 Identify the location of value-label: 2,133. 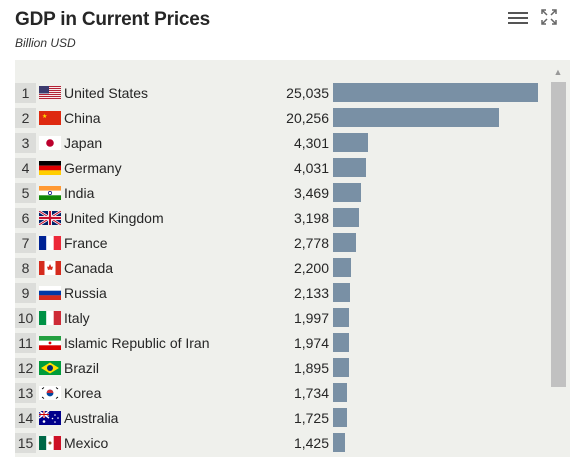
(311, 293).